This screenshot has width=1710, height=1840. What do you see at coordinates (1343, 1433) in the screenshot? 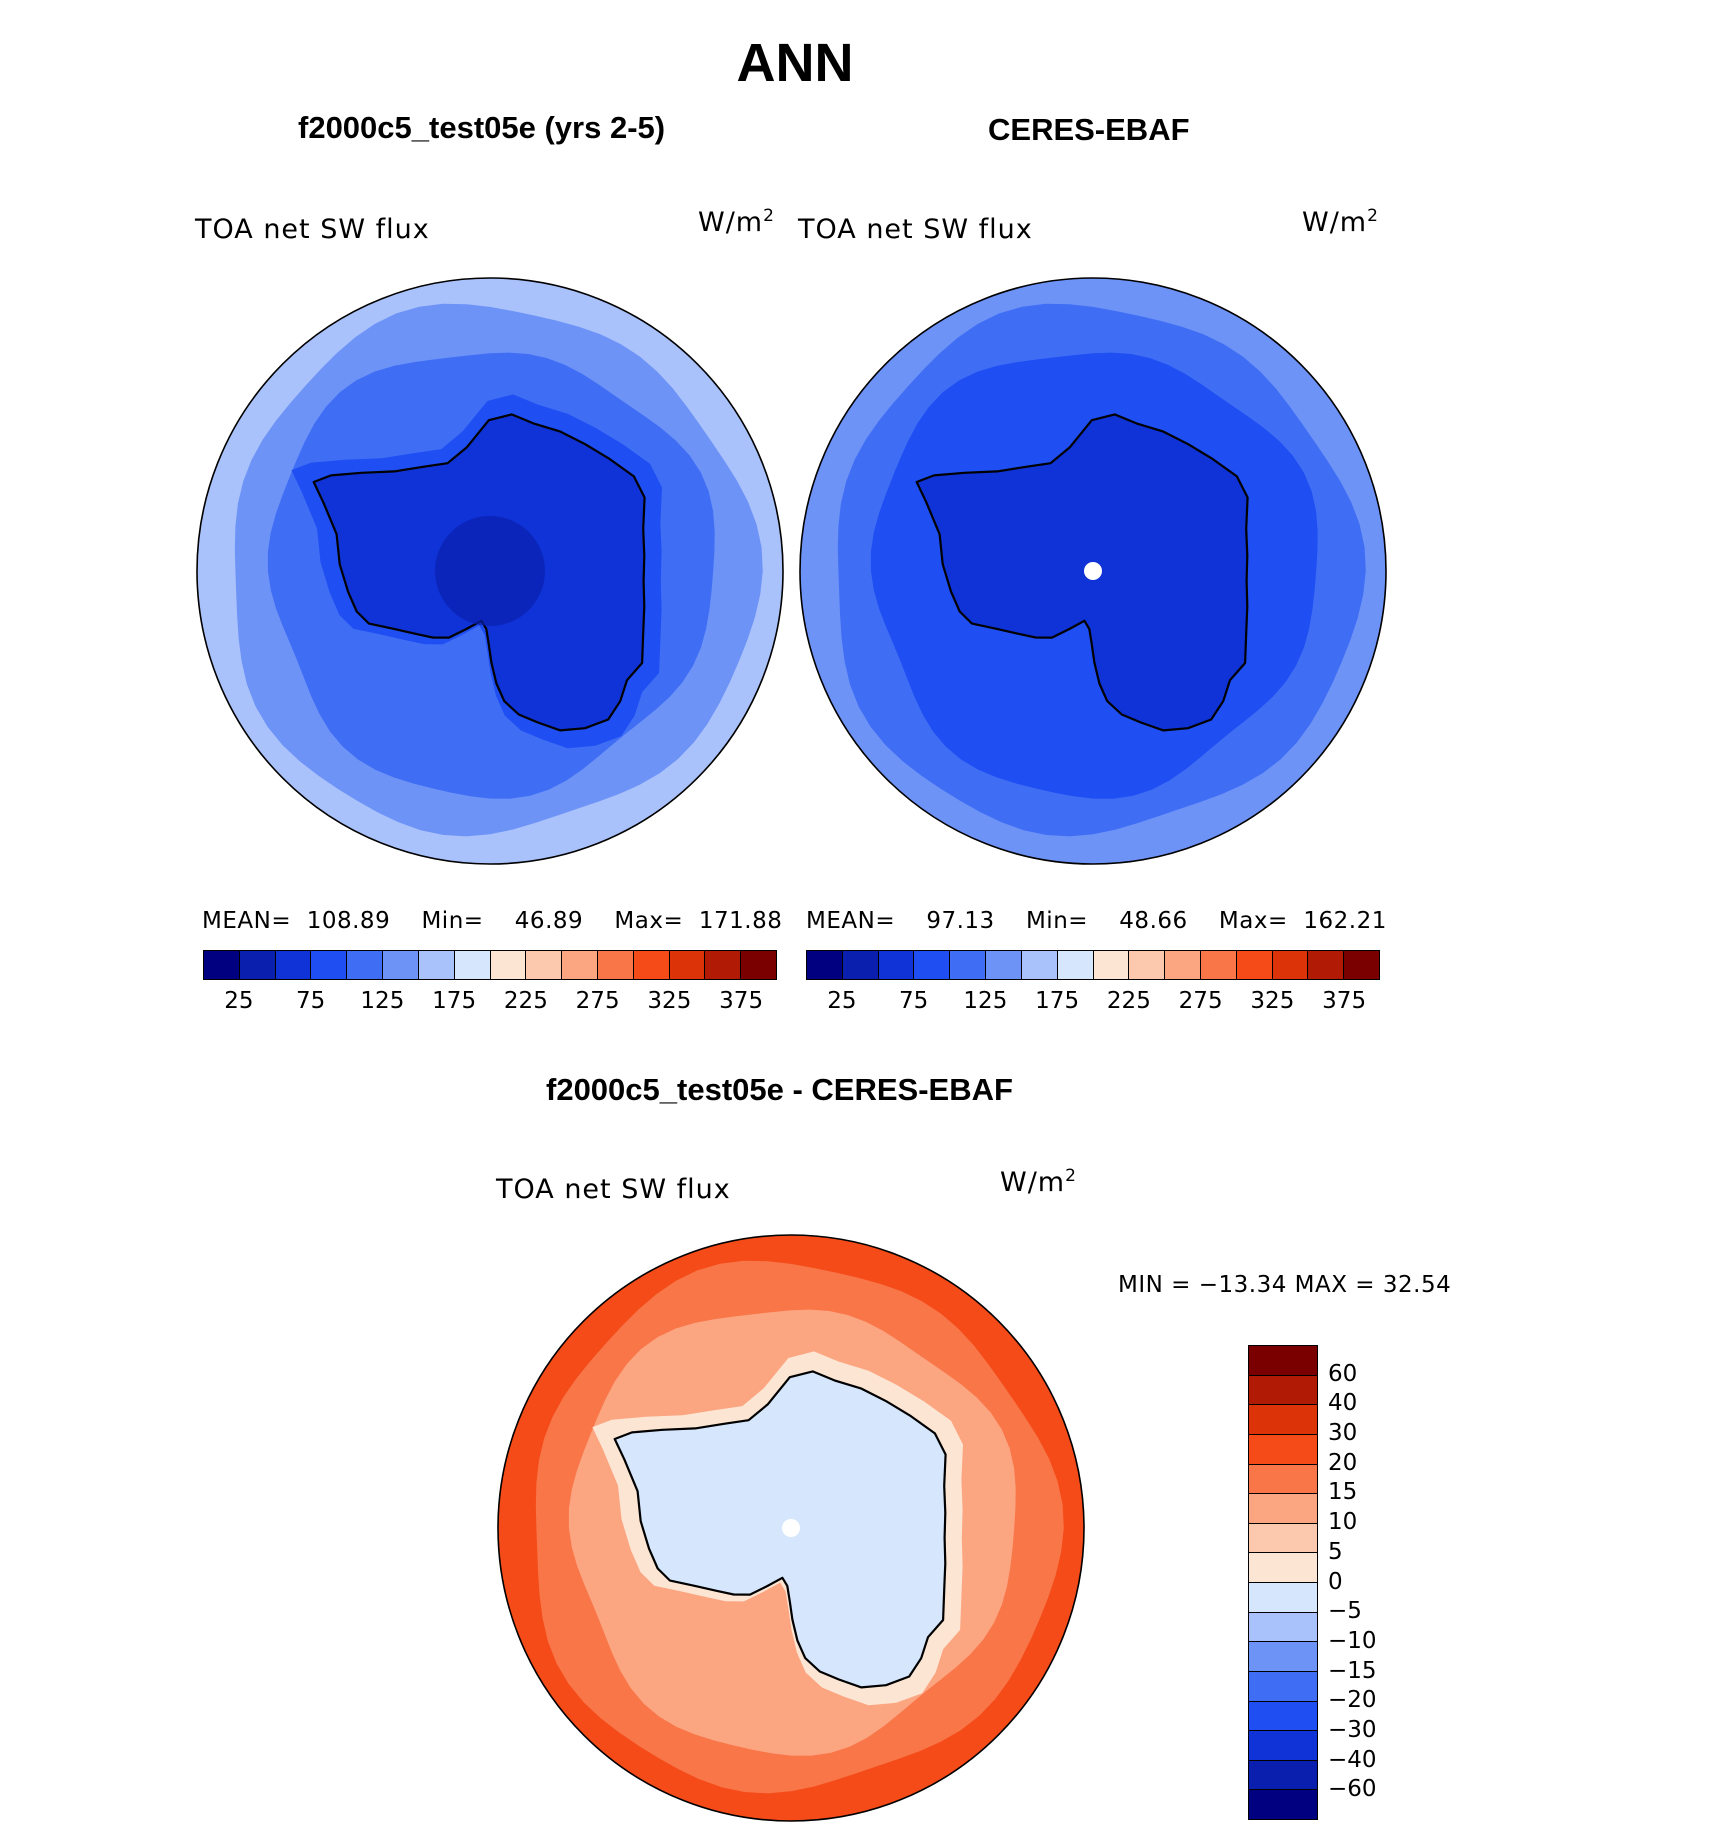
I see `diff-colorbar-tick-label: 30` at bounding box center [1343, 1433].